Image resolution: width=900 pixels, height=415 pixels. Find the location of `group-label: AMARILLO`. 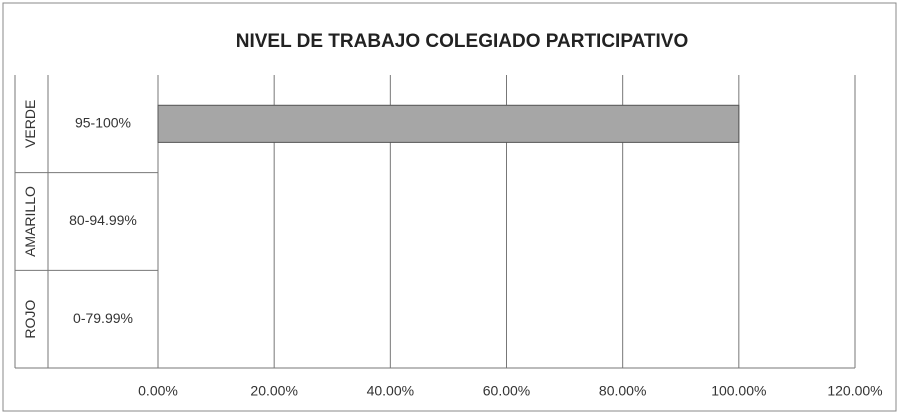

group-label: AMARILLO is located at coordinates (30, 221).